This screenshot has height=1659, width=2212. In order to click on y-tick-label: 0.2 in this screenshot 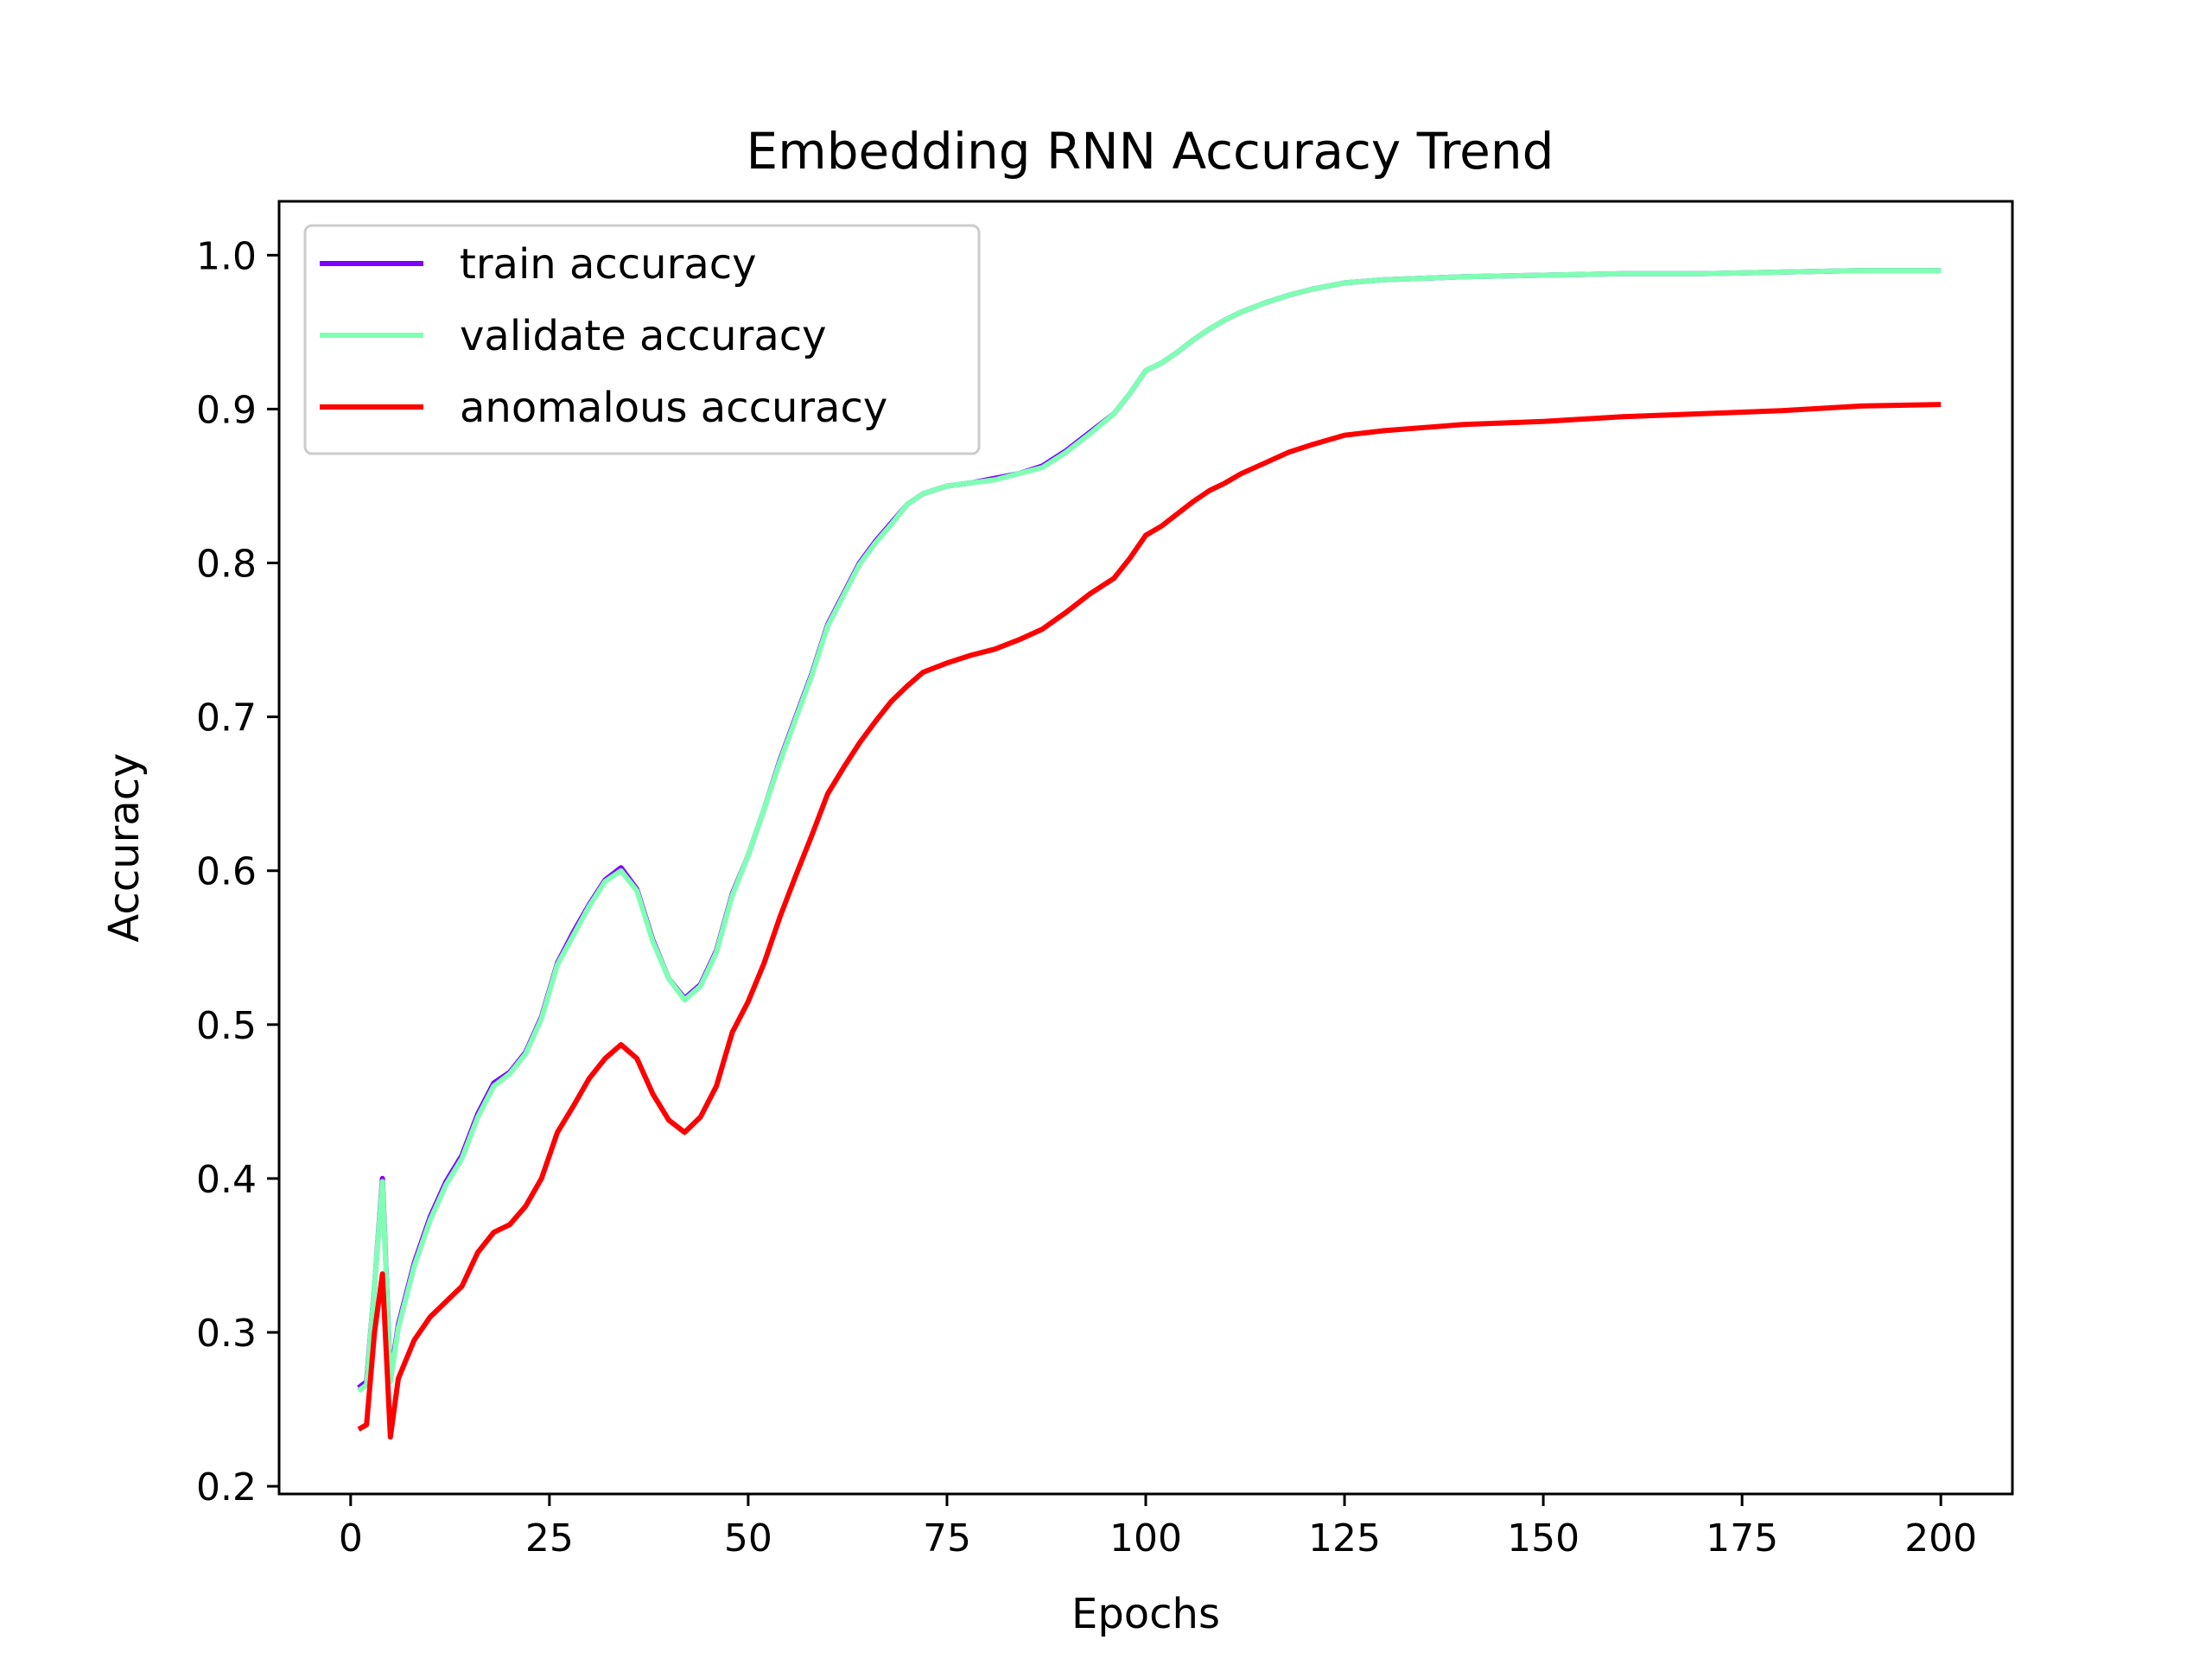, I will do `click(226, 1487)`.